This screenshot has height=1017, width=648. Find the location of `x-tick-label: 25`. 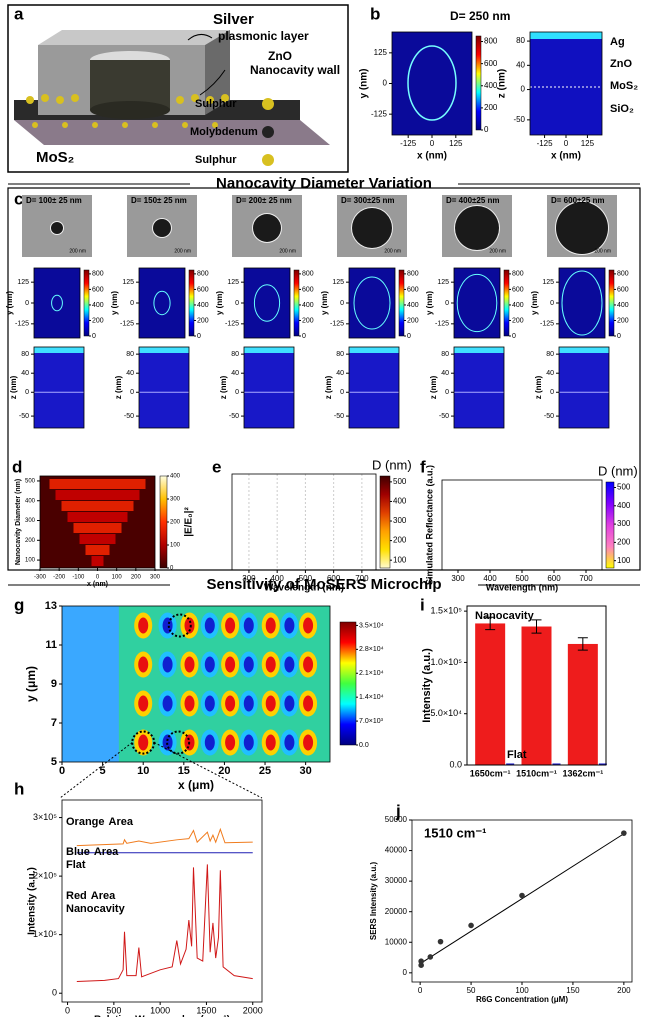

x-tick-label: 25 is located at coordinates (265, 771).